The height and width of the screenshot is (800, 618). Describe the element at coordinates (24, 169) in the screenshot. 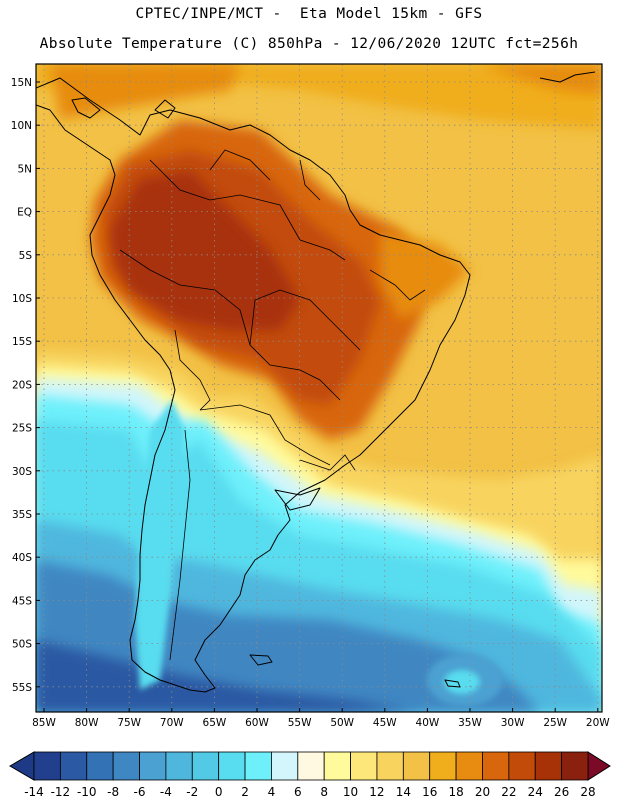

I see `lat-label: 5N` at that location.